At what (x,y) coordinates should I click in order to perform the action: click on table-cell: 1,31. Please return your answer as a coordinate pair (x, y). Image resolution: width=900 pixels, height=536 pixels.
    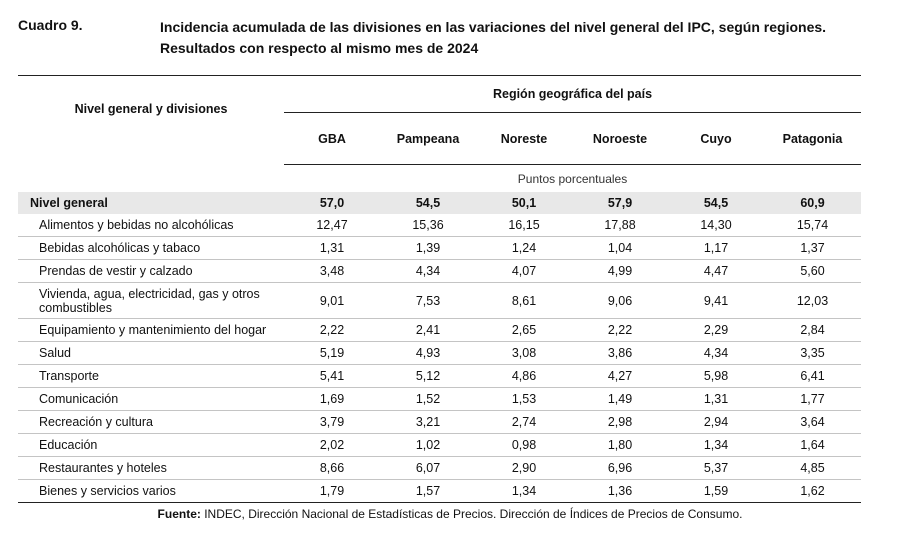
    Looking at the image, I should click on (332, 248).